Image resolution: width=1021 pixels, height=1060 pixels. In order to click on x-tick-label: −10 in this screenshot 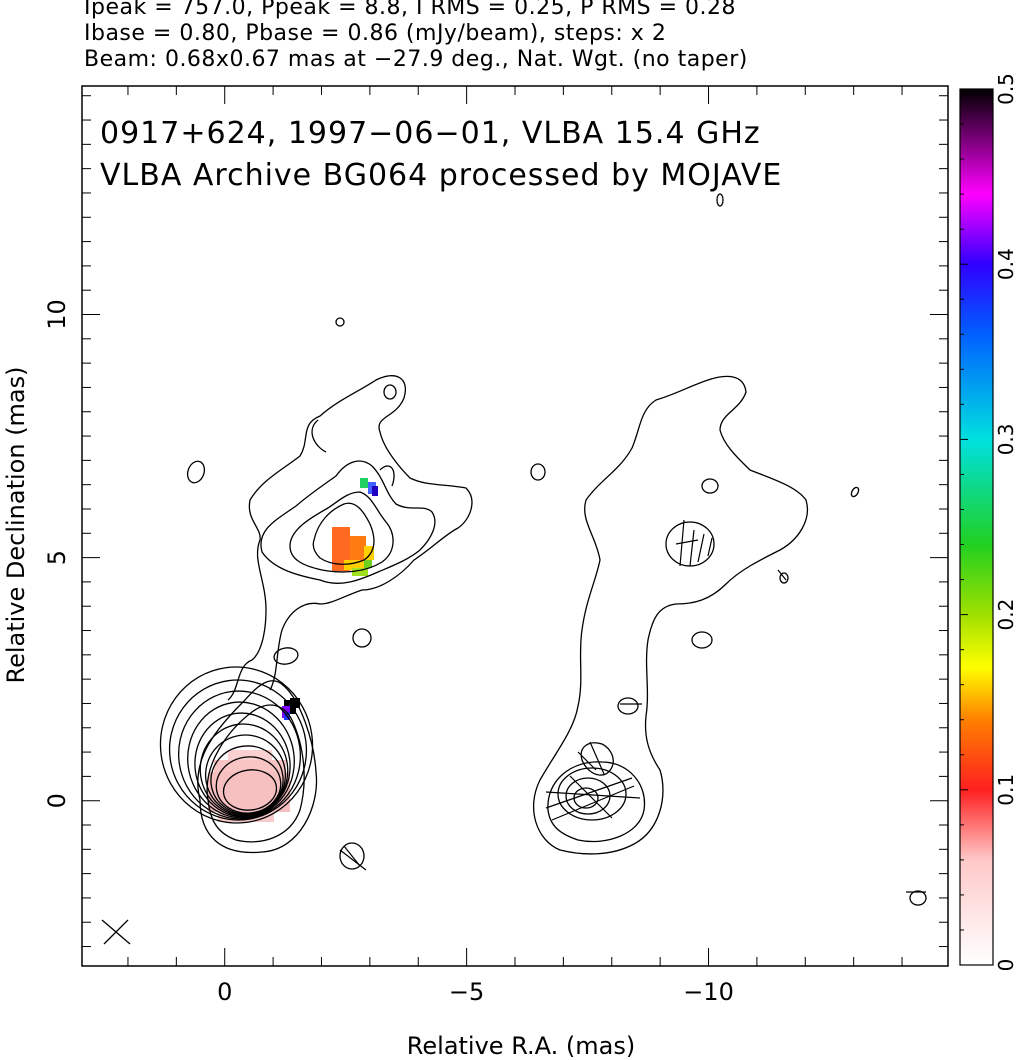, I will do `click(708, 992)`.